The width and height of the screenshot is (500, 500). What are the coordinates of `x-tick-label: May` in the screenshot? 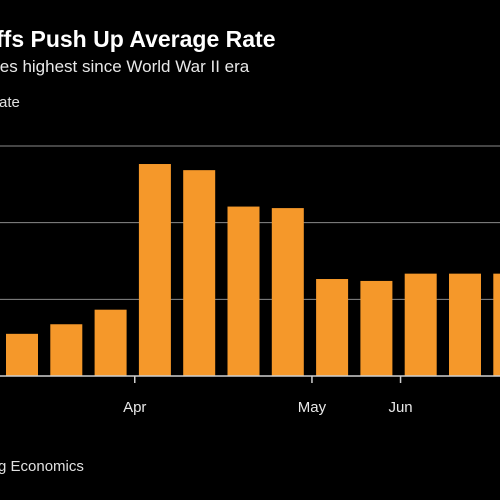 It's located at (312, 407).